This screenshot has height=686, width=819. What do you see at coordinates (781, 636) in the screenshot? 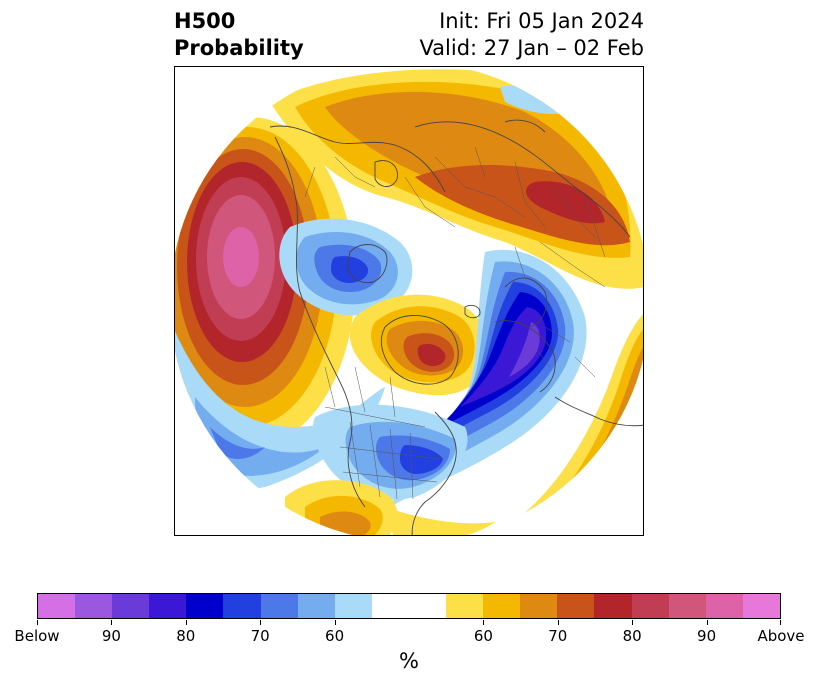
I see `colorbar-tick-label: Above` at bounding box center [781, 636].